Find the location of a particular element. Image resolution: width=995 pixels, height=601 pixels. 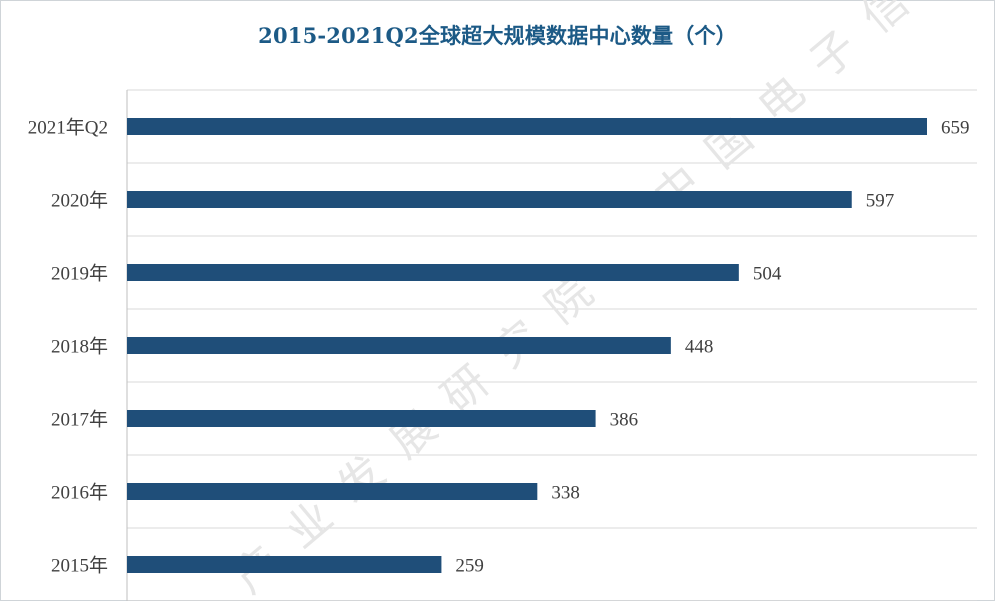

data-label: 338 is located at coordinates (565, 493).